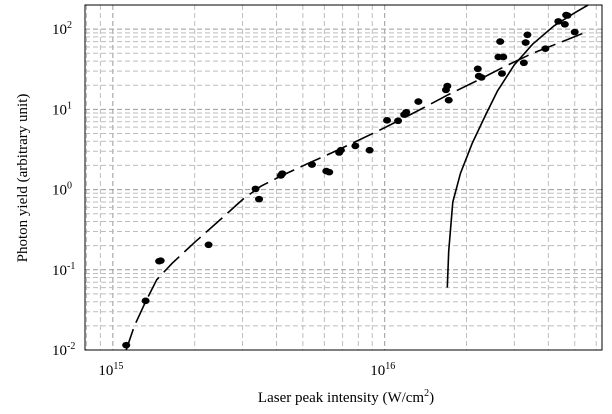 This screenshot has height=414, width=612. Describe the element at coordinates (63, 350) in the screenshot. I see `y-tick-label: 10⁻²` at that location.